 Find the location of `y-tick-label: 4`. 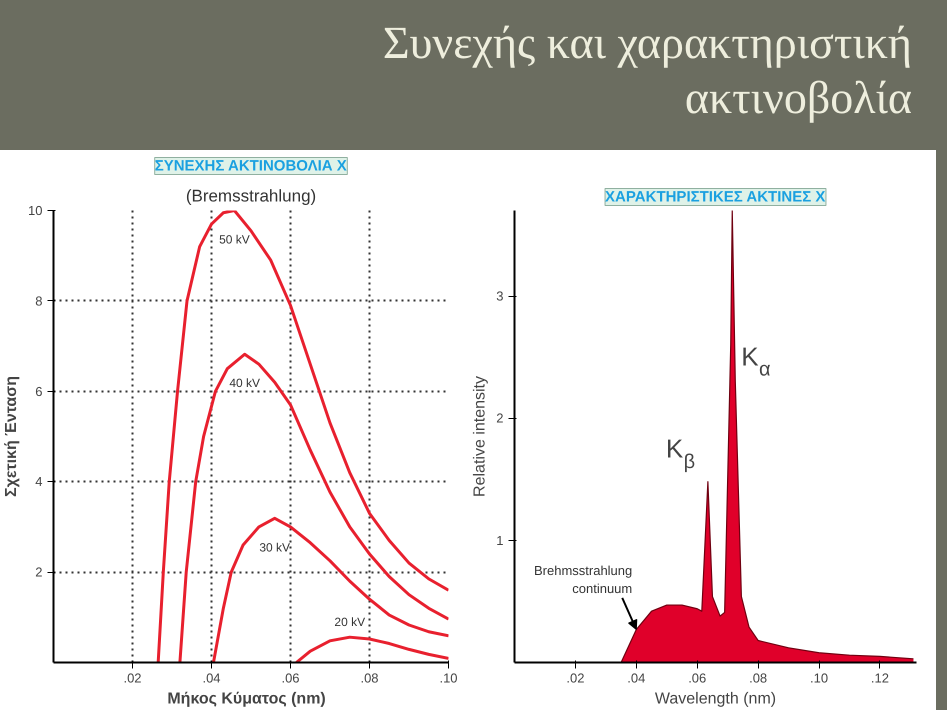

y-tick-label: 4 is located at coordinates (39, 482).